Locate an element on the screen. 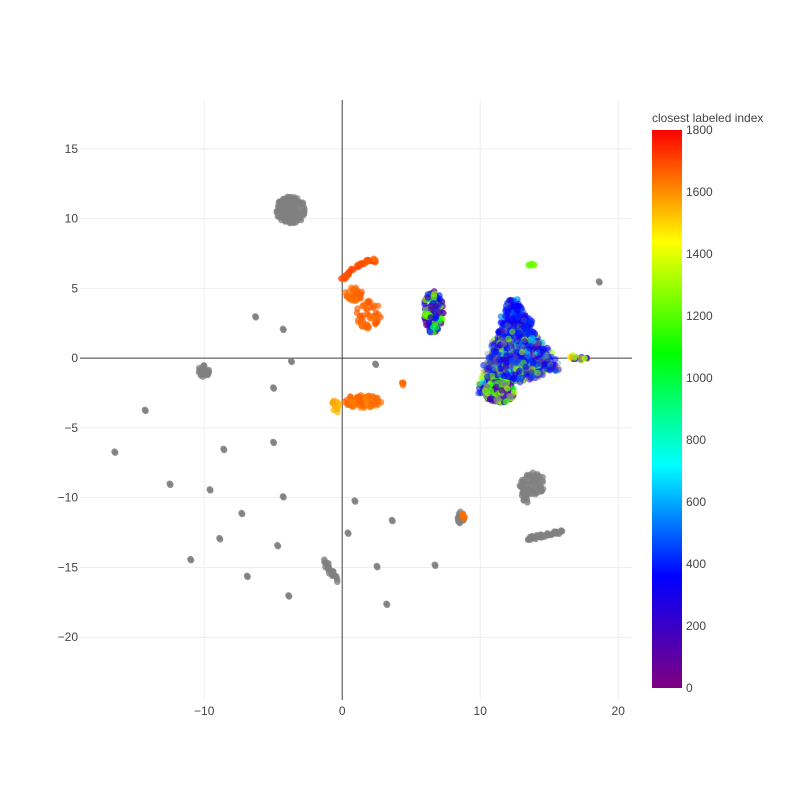 This screenshot has height=800, width=800. y-tick-label: 15 is located at coordinates (72, 149).